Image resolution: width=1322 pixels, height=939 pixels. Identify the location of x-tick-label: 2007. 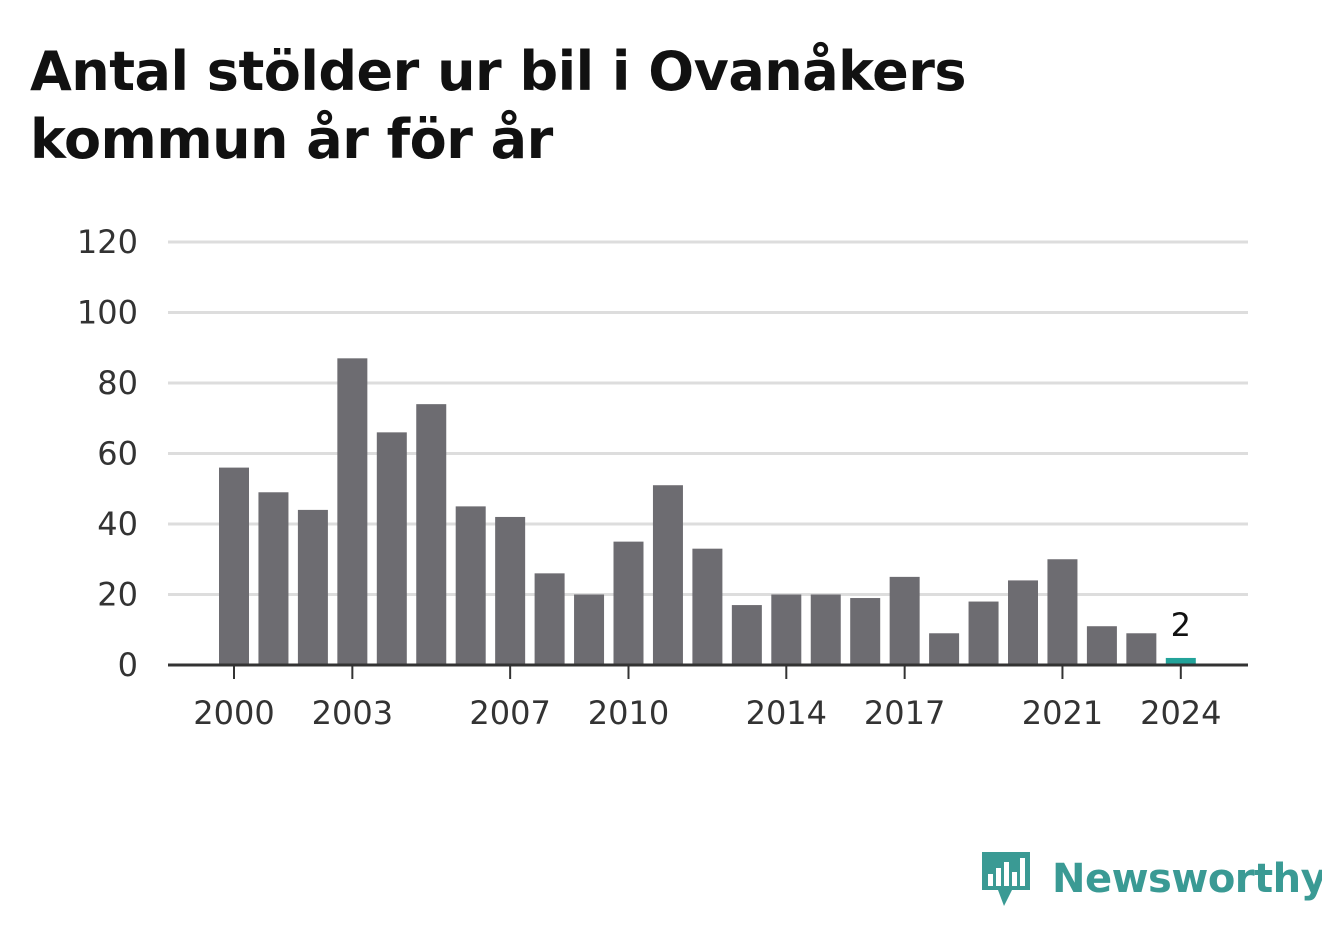
(509, 713).